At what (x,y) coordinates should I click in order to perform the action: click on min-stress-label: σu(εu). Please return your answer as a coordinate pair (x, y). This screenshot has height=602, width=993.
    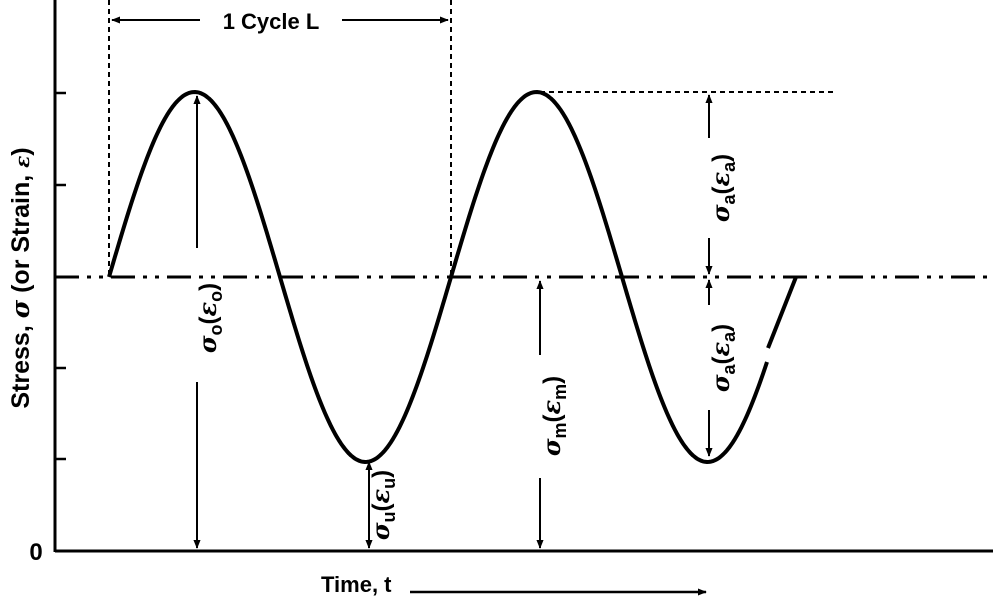
    Looking at the image, I should click on (382, 505).